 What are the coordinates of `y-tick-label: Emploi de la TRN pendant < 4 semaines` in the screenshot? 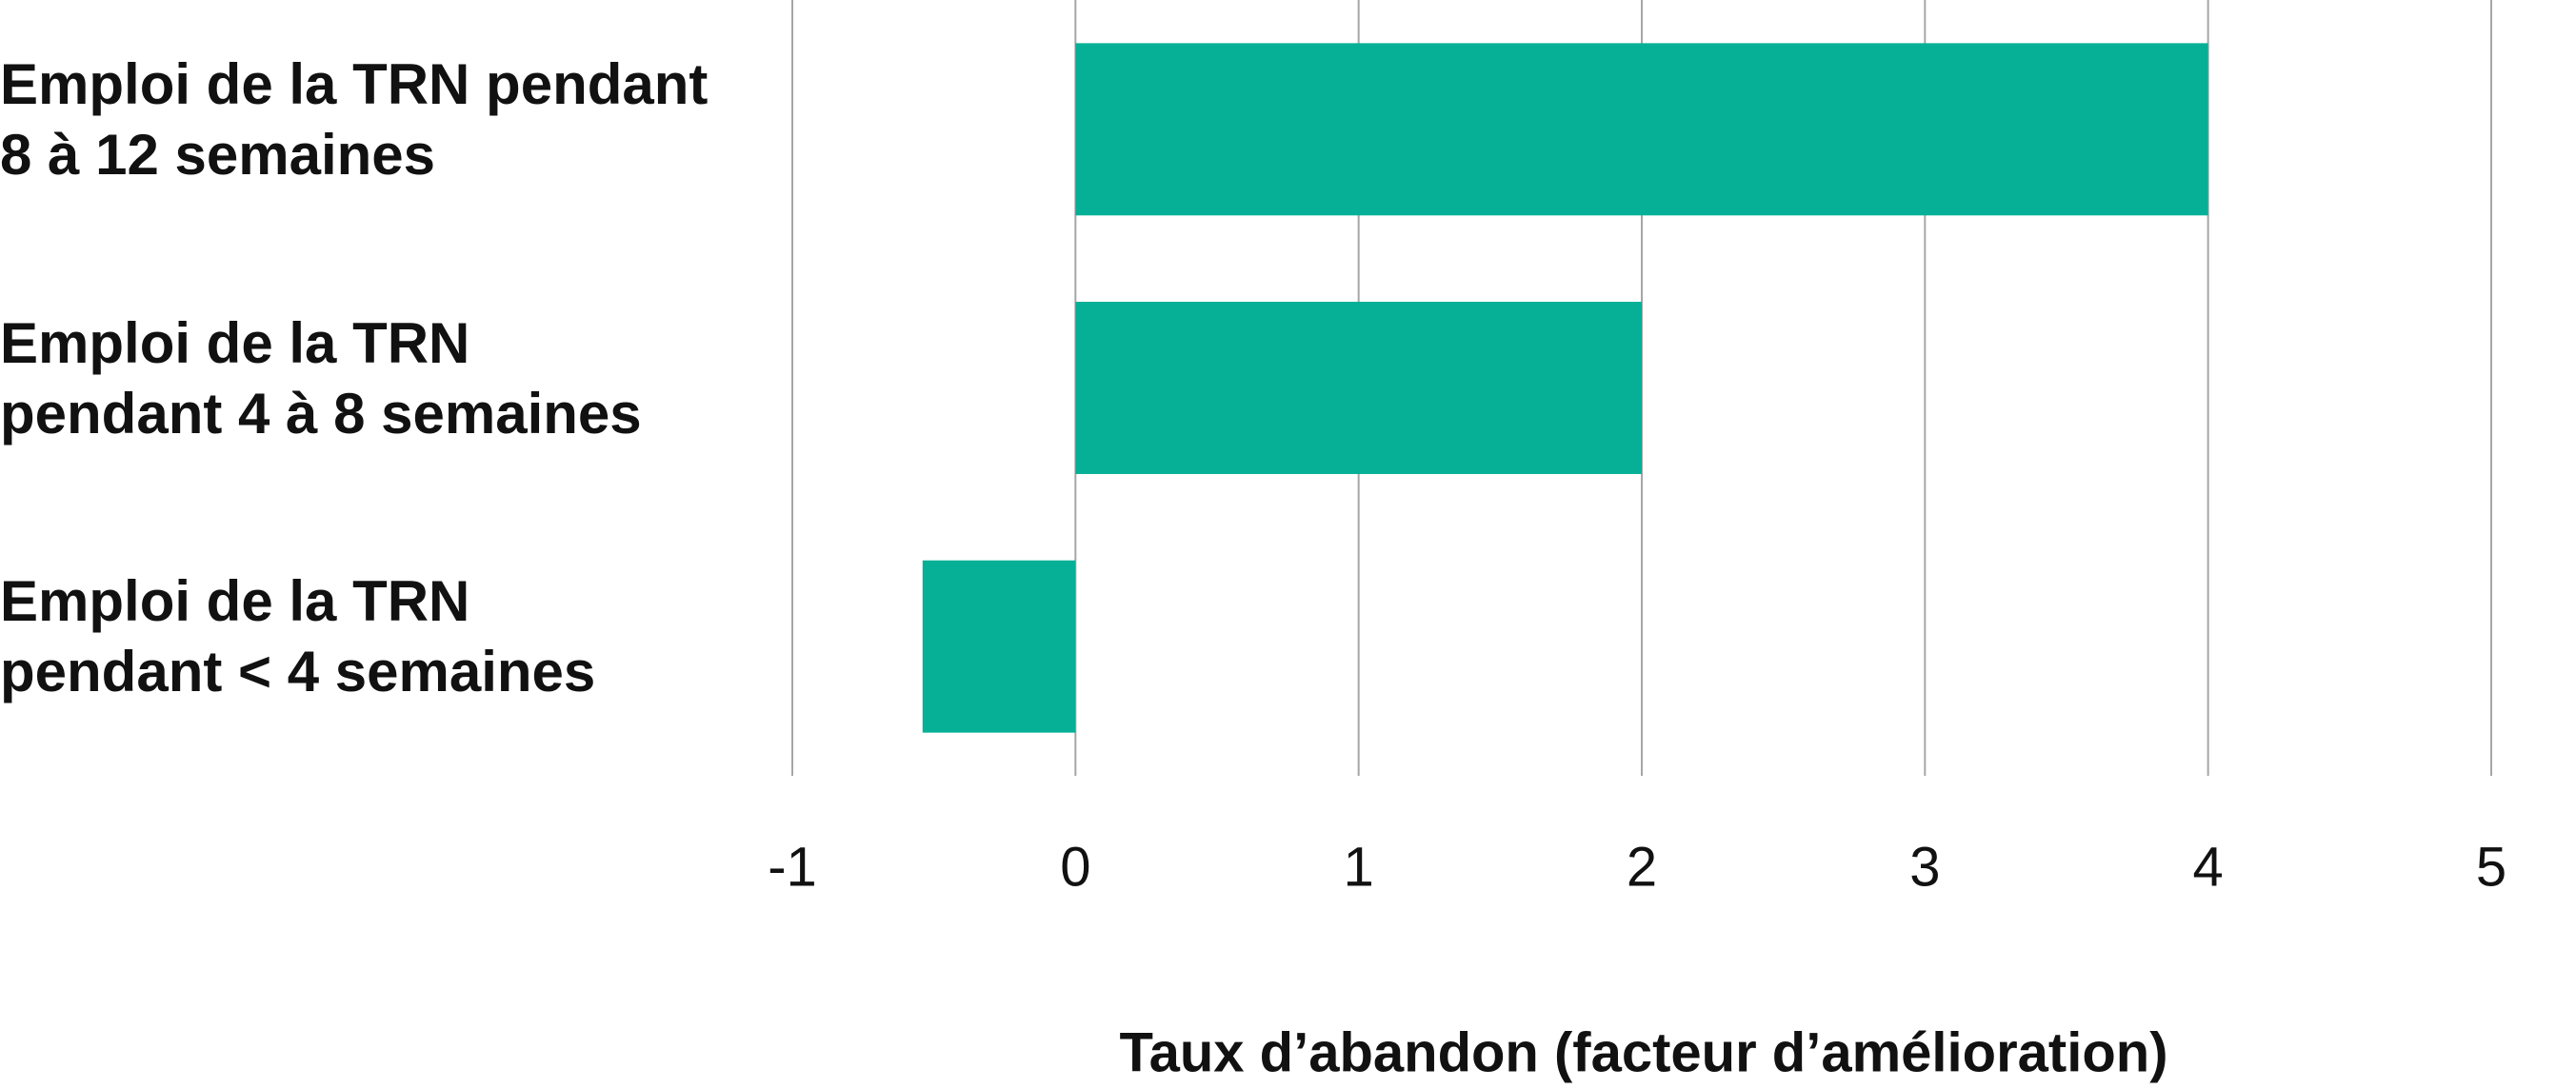 It's located at (298, 636).